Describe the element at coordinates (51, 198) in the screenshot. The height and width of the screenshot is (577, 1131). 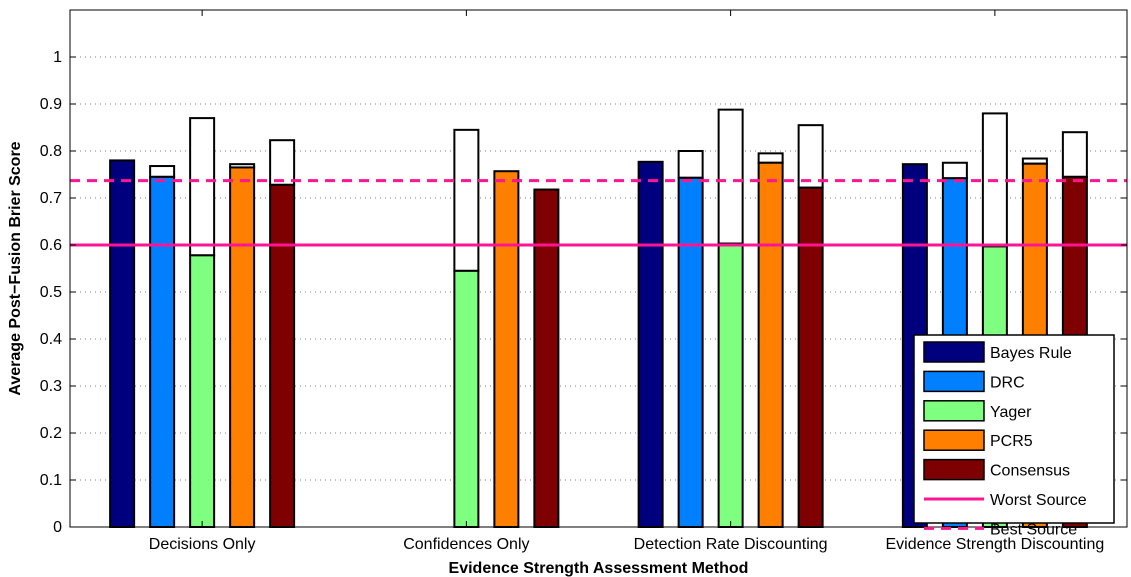
I see `y-tick-label: 0.7` at that location.